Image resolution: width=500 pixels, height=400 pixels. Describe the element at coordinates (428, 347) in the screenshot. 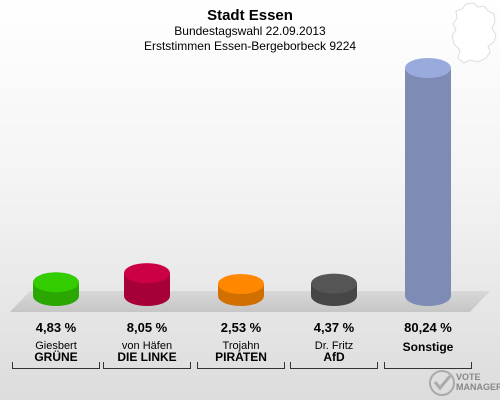

I see `party-label: Sonstige` at that location.